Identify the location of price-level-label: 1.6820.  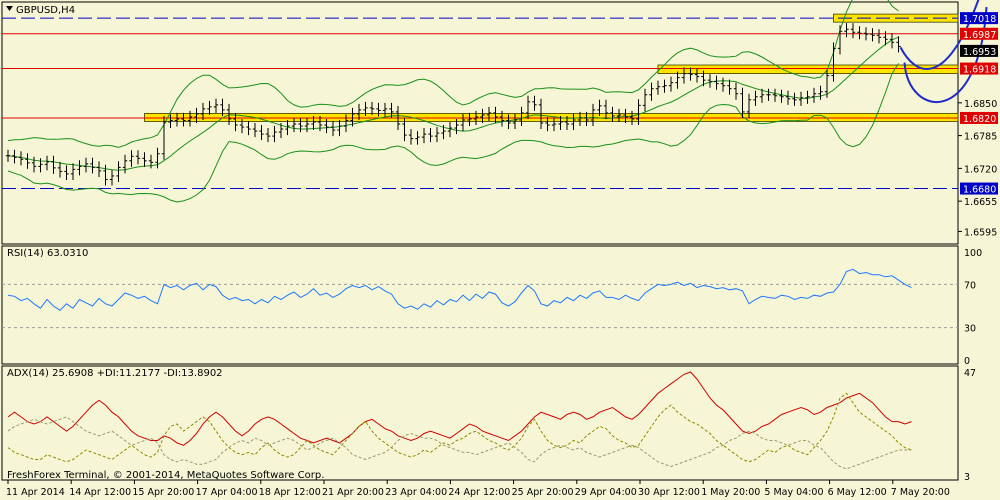
(979, 119).